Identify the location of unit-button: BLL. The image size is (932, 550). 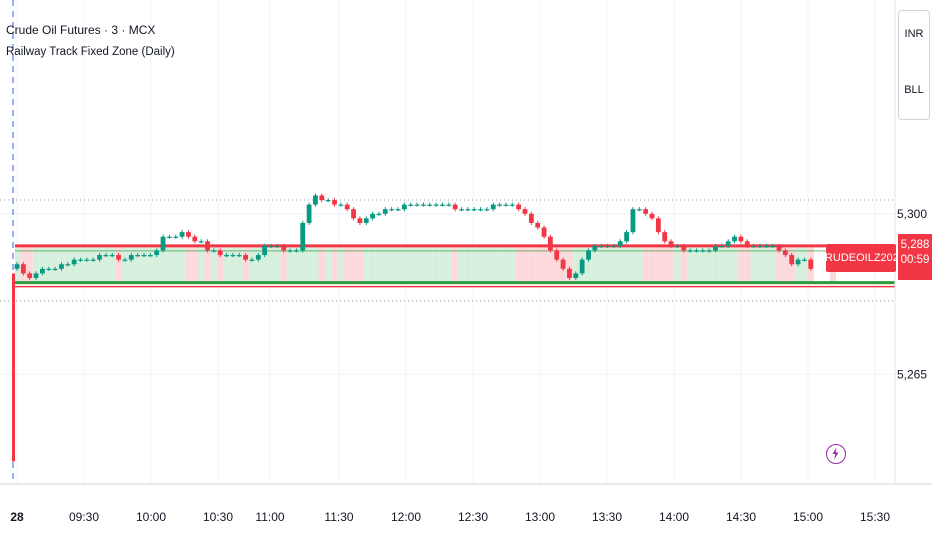
(914, 90).